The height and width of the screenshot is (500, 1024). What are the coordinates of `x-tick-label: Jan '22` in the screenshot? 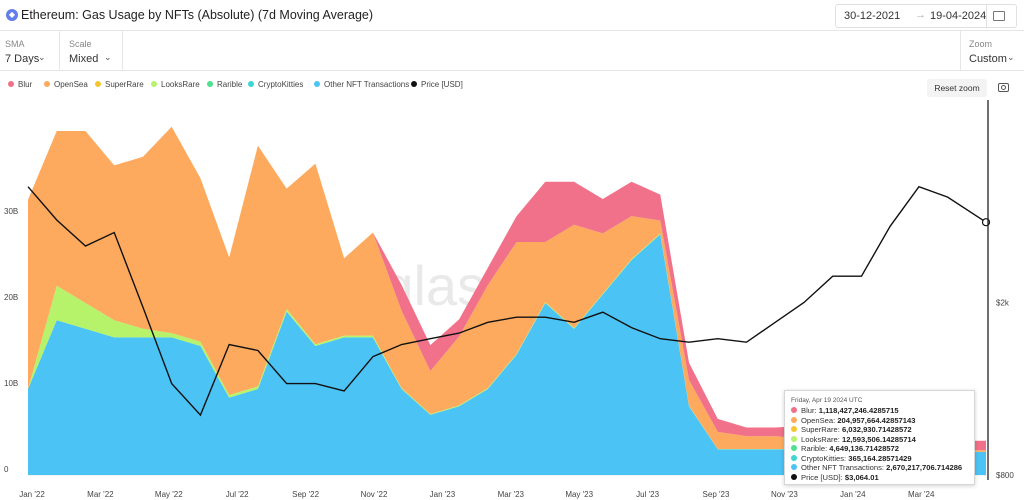 It's located at (32, 494).